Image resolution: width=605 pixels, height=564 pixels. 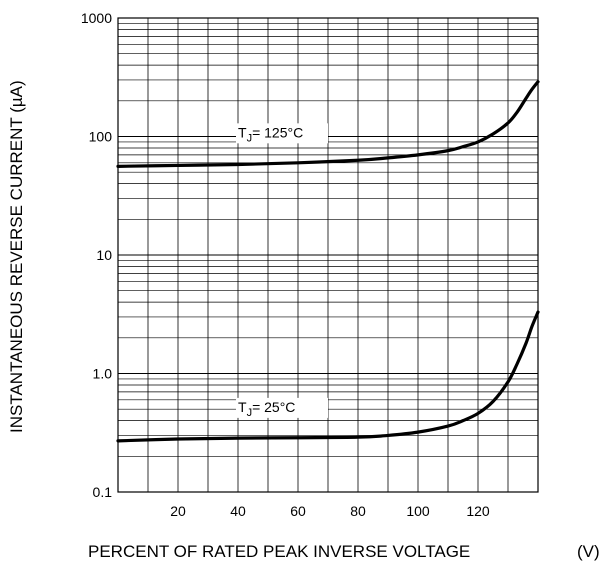 What do you see at coordinates (418, 511) in the screenshot?
I see `x-tick-label: 100` at bounding box center [418, 511].